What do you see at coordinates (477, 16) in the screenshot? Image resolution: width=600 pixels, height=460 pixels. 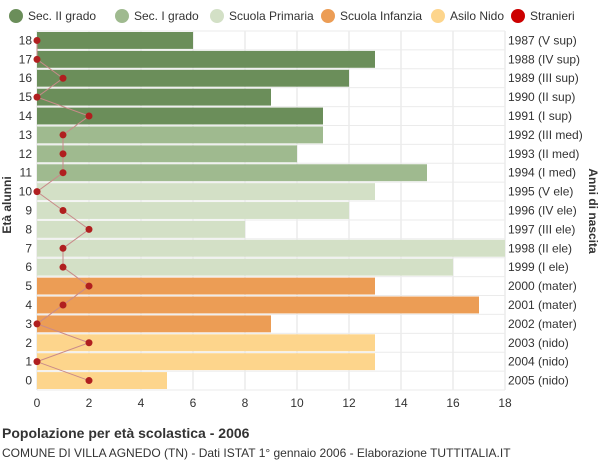 I see `legend-label: Asilo Nido` at bounding box center [477, 16].